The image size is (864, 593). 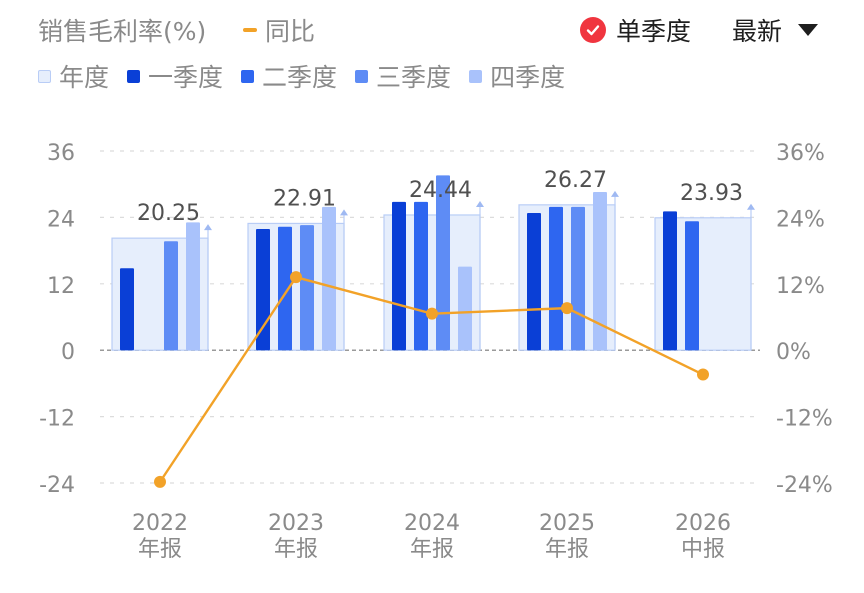 I want to click on legend-swatch-q1, so click(x=134, y=76).